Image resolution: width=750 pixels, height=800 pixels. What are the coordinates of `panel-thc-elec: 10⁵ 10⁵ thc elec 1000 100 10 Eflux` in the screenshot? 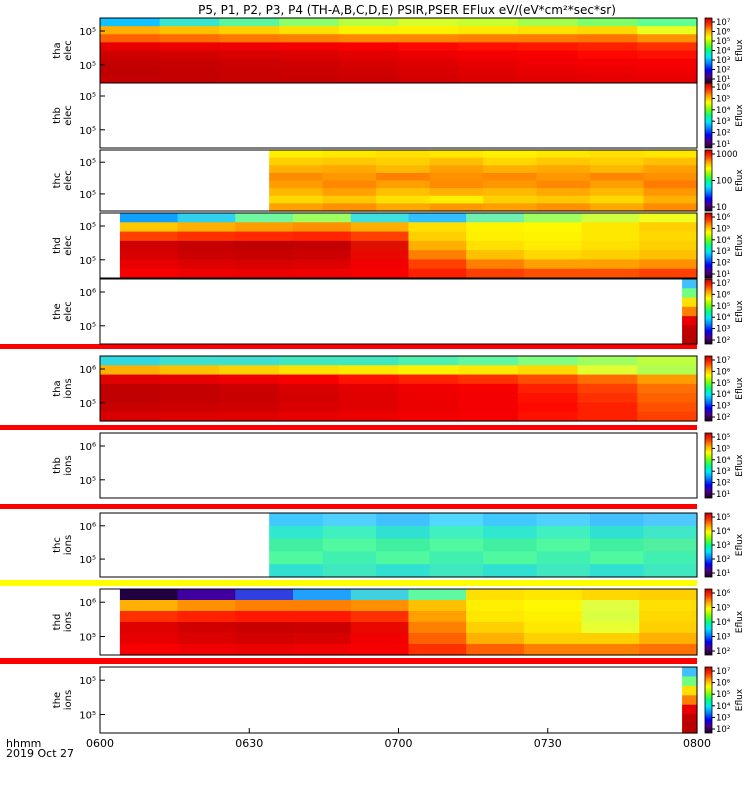 It's located at (398, 181).